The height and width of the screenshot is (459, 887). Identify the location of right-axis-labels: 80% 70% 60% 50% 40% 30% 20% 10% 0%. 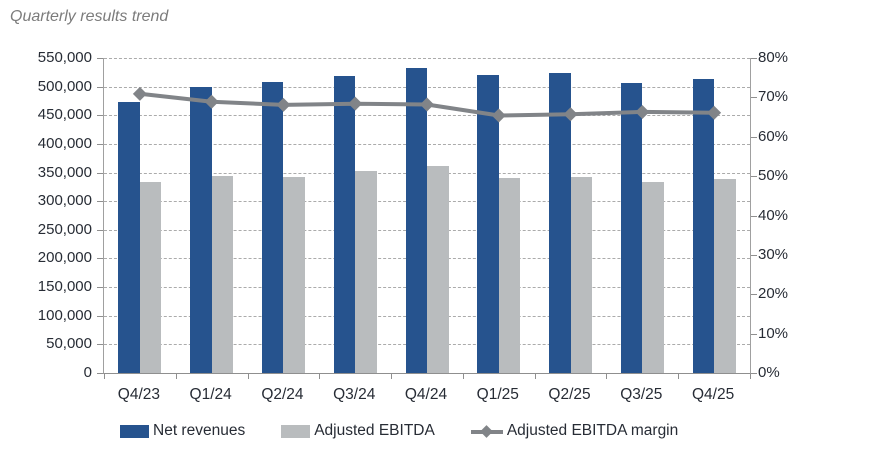
(788, 215).